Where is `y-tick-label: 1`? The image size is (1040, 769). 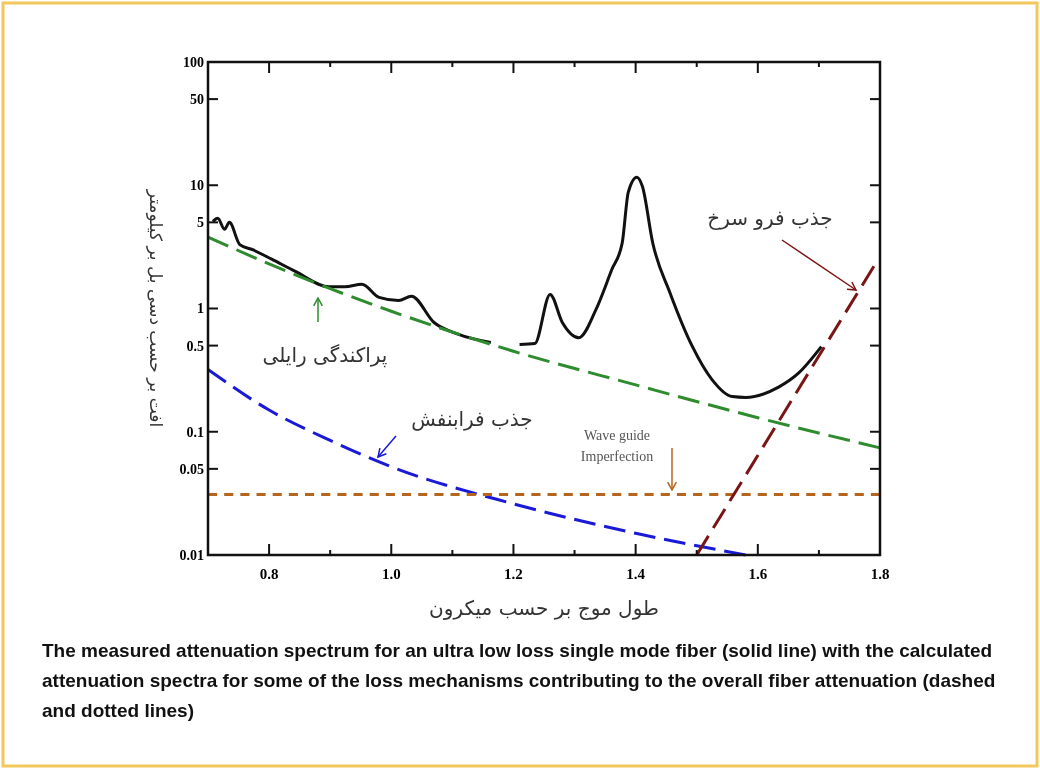 y-tick-label: 1 is located at coordinates (200, 309).